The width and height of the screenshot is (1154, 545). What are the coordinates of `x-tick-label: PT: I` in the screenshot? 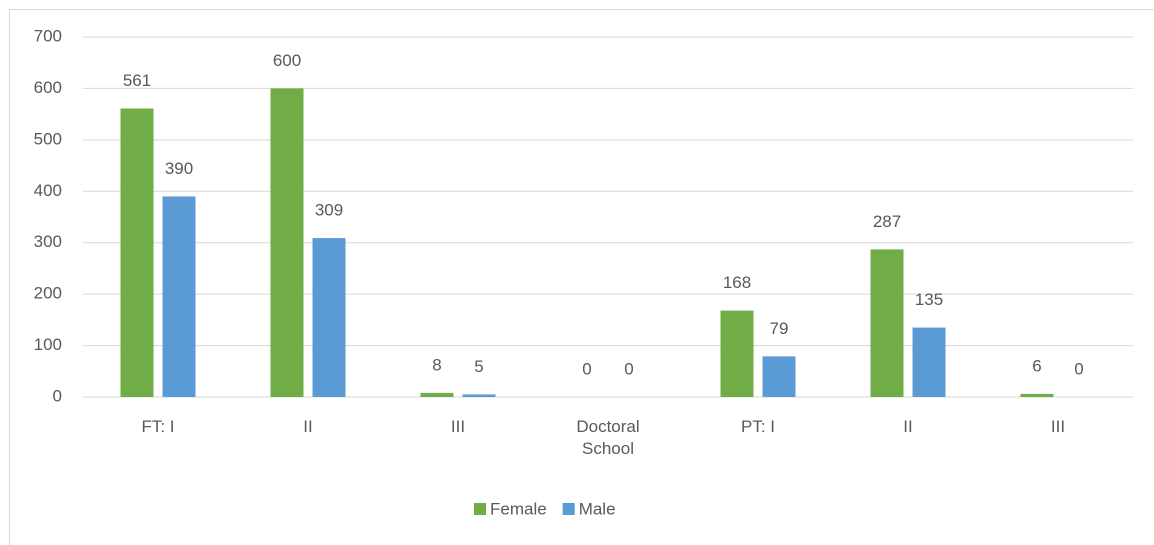 It's located at (757, 426).